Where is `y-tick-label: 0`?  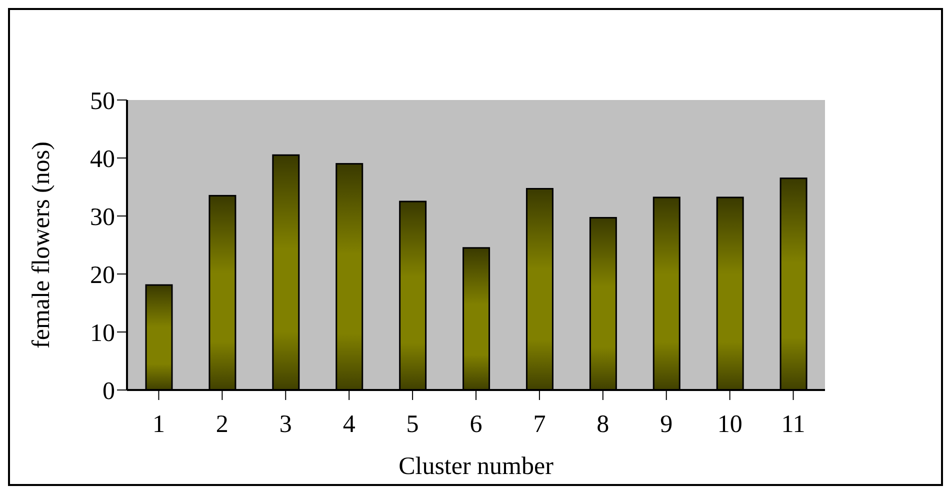 y-tick-label: 0 is located at coordinates (108, 391).